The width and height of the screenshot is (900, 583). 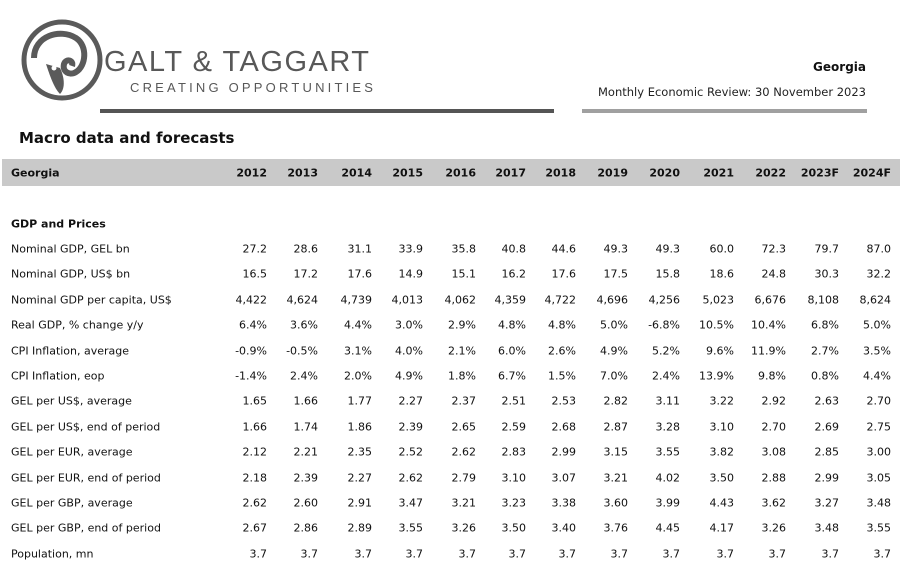 I want to click on table-value: 79.7, so click(x=827, y=249).